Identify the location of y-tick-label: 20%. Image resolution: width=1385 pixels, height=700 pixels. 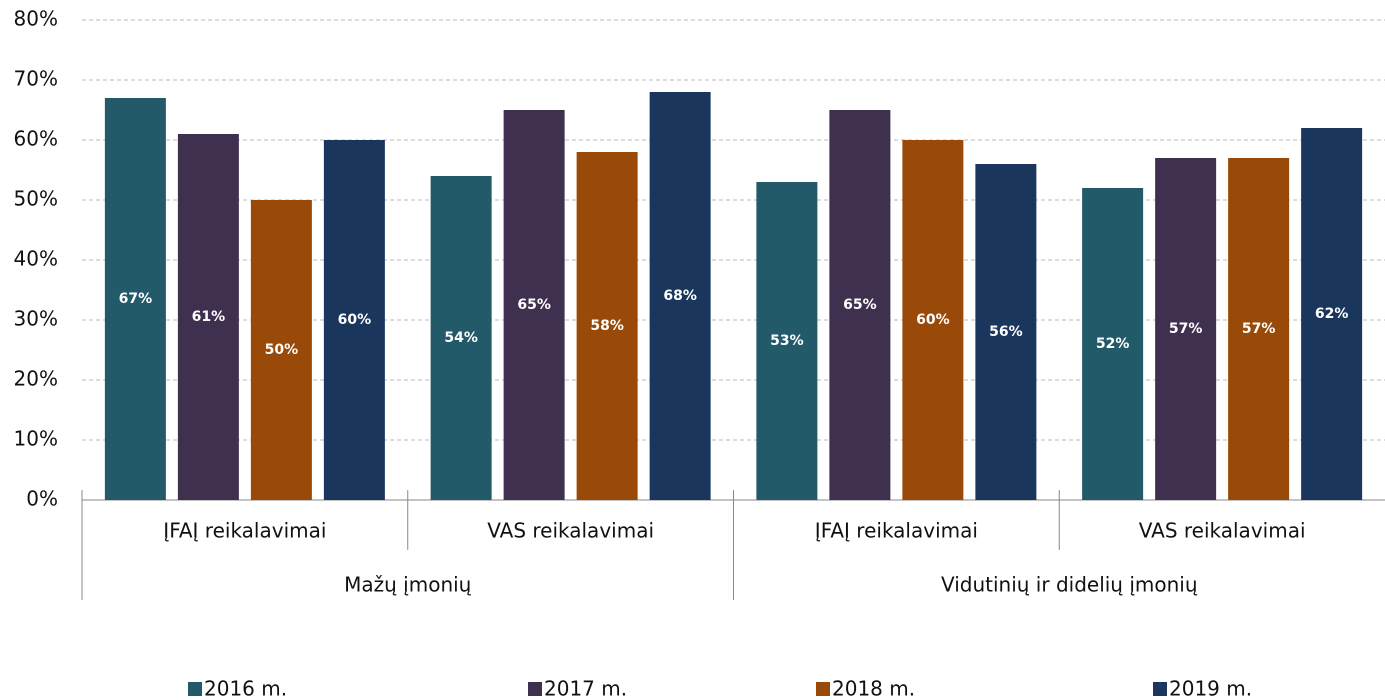
(36, 379).